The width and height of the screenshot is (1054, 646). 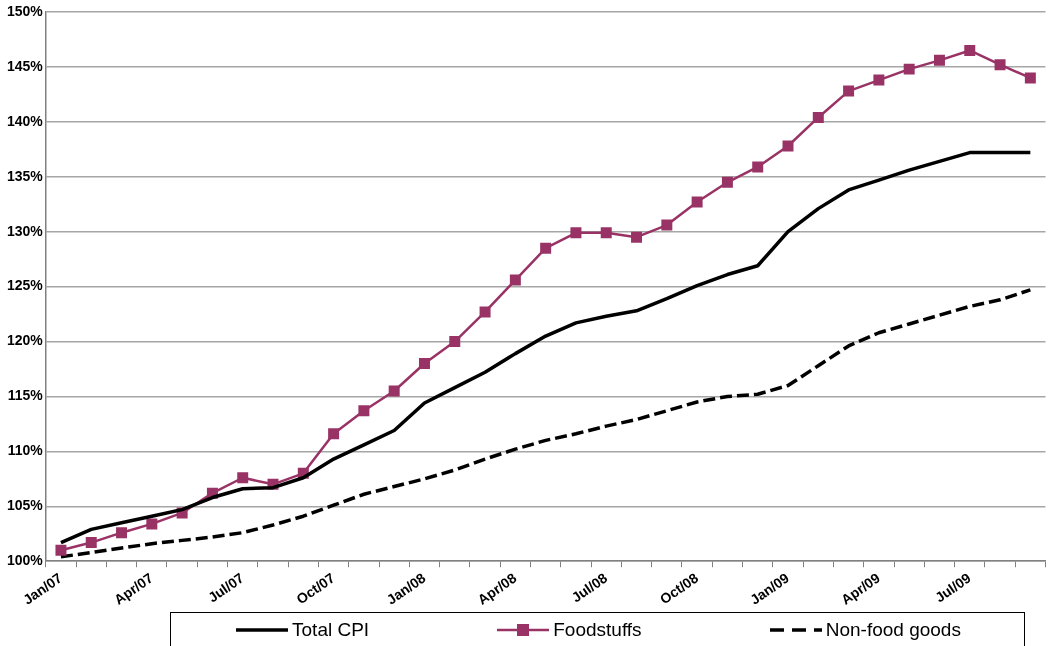 I want to click on y-tick-label: 150%, so click(x=25, y=10).